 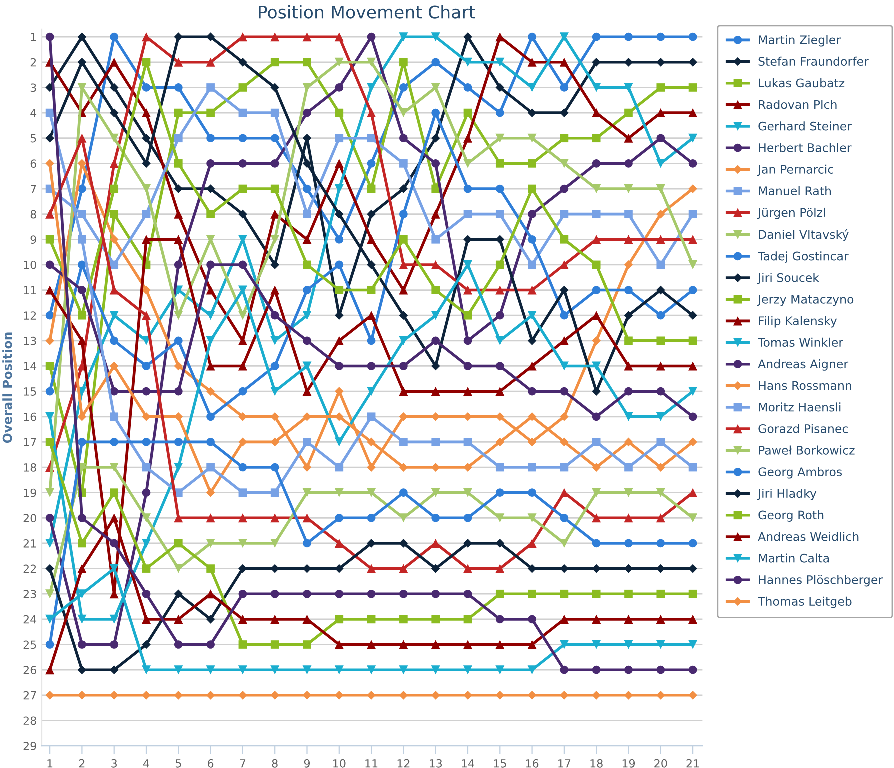 I want to click on legend-label: Herbert Bachler, so click(x=805, y=147).